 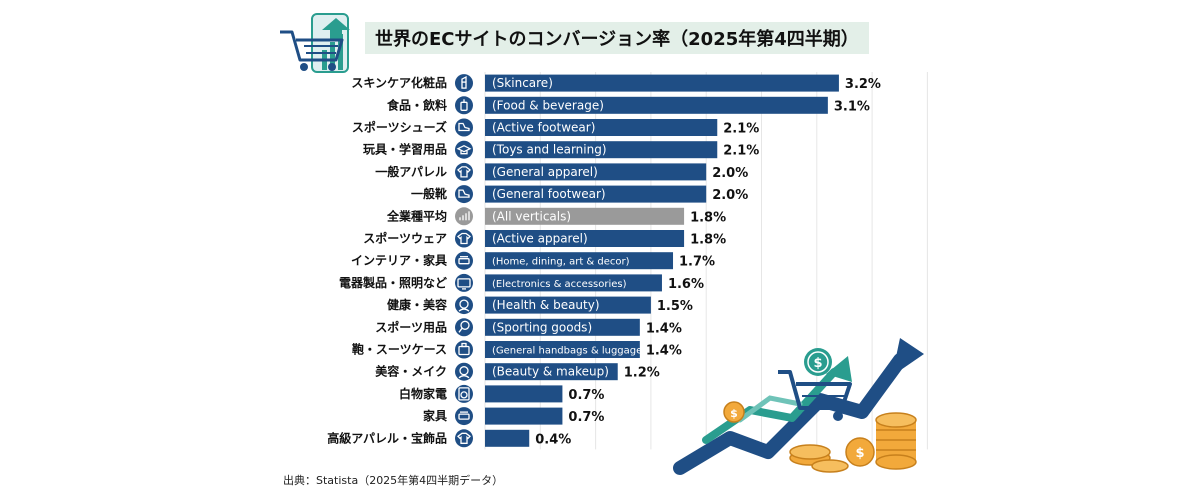 I want to click on value-label: 1.5%, so click(x=675, y=306).